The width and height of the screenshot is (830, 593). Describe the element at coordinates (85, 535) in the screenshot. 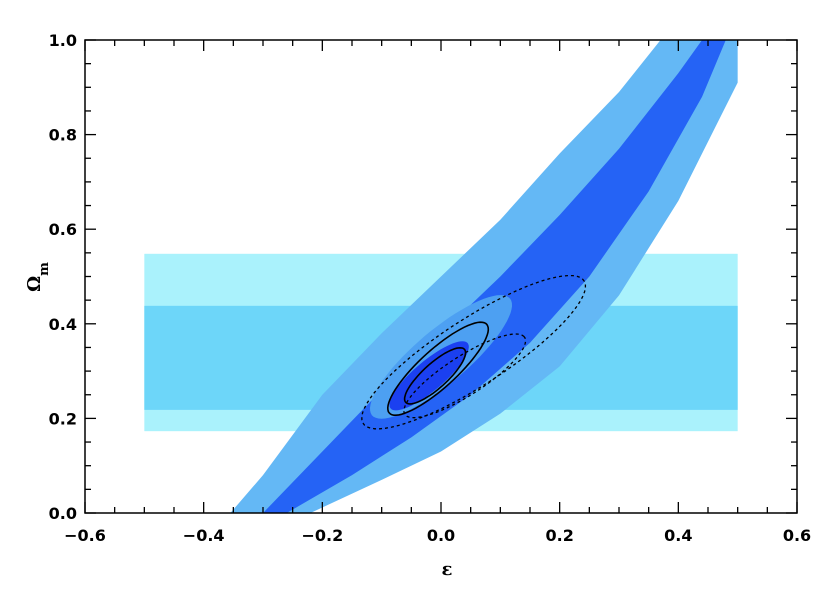

I see `x-tick-label: −0.6` at that location.